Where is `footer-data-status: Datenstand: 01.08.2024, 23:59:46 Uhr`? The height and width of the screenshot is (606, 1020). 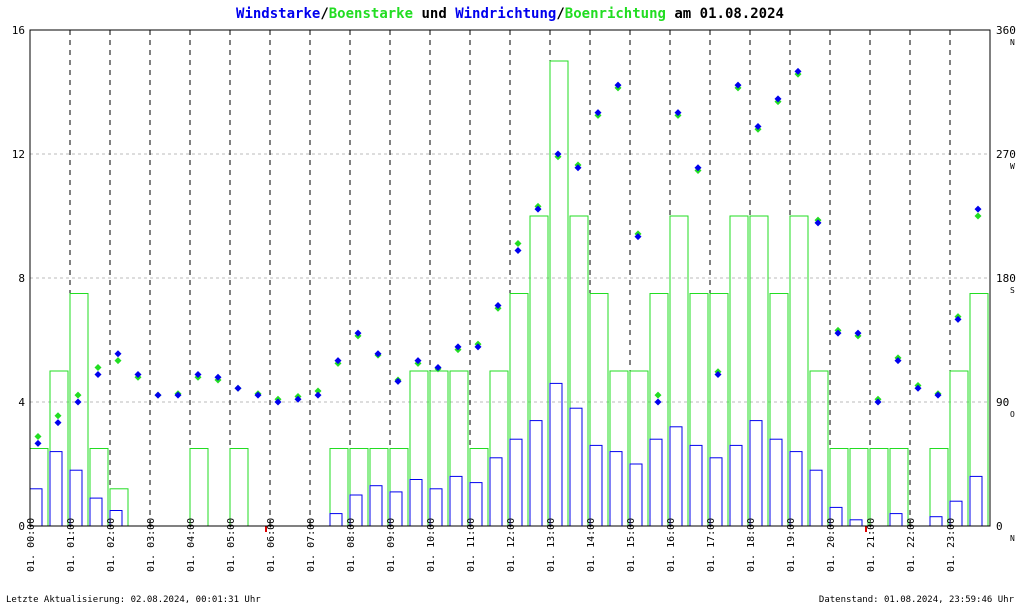 footer-data-status: Datenstand: 01.08.2024, 23:59:46 Uhr is located at coordinates (917, 600).